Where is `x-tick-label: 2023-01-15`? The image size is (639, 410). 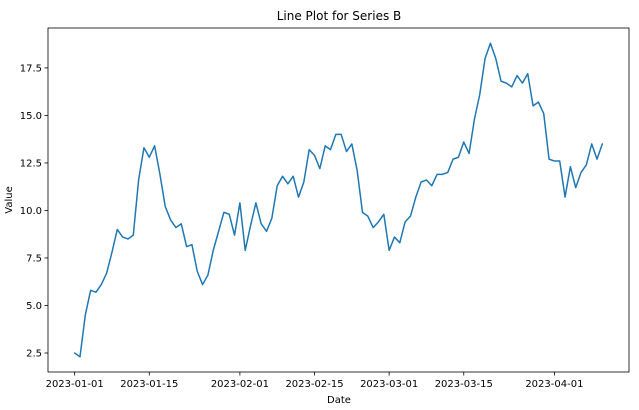 x-tick-label: 2023-01-15 is located at coordinates (149, 384).